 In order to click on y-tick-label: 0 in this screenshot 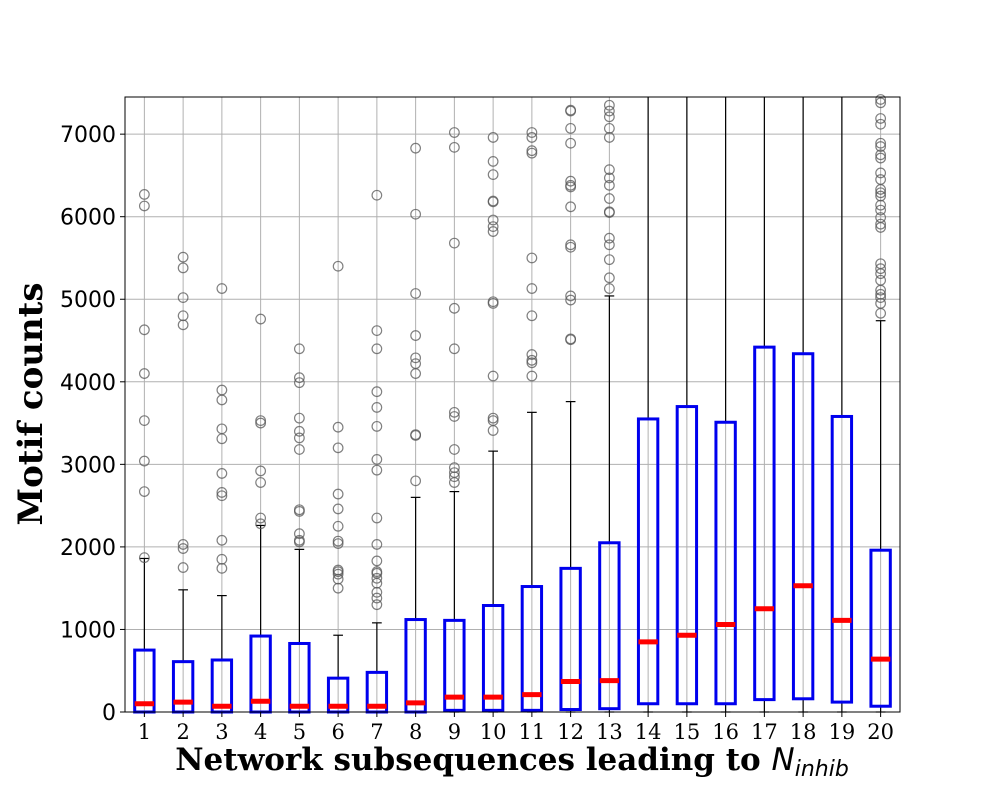, I will do `click(109, 713)`.